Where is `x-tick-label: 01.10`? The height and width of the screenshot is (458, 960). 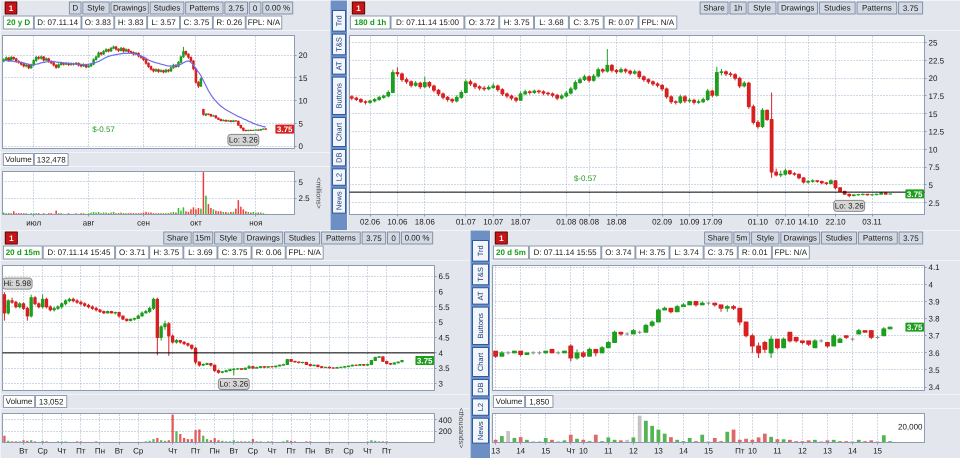 x-tick-label: 01.10 is located at coordinates (758, 222).